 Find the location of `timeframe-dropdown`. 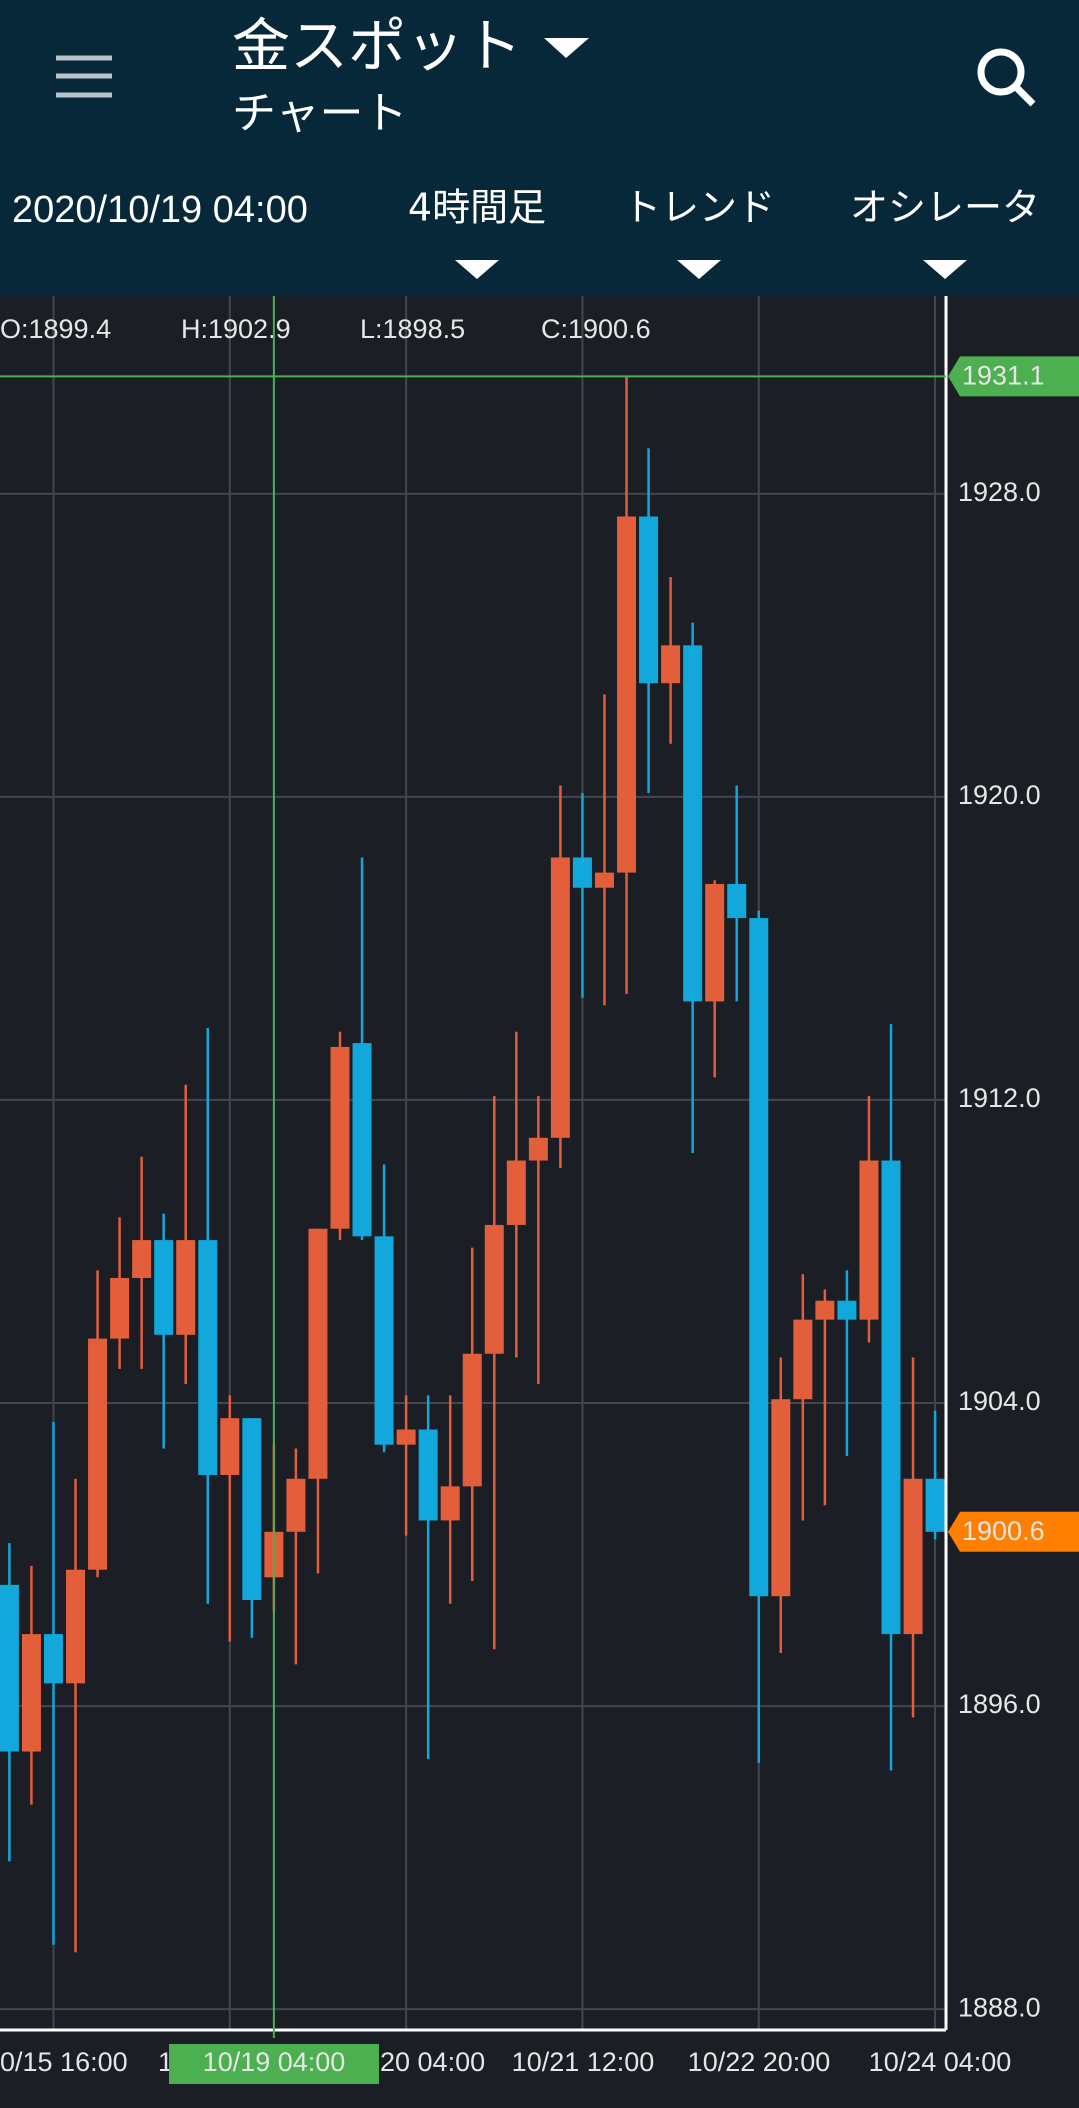

timeframe-dropdown is located at coordinates (477, 269).